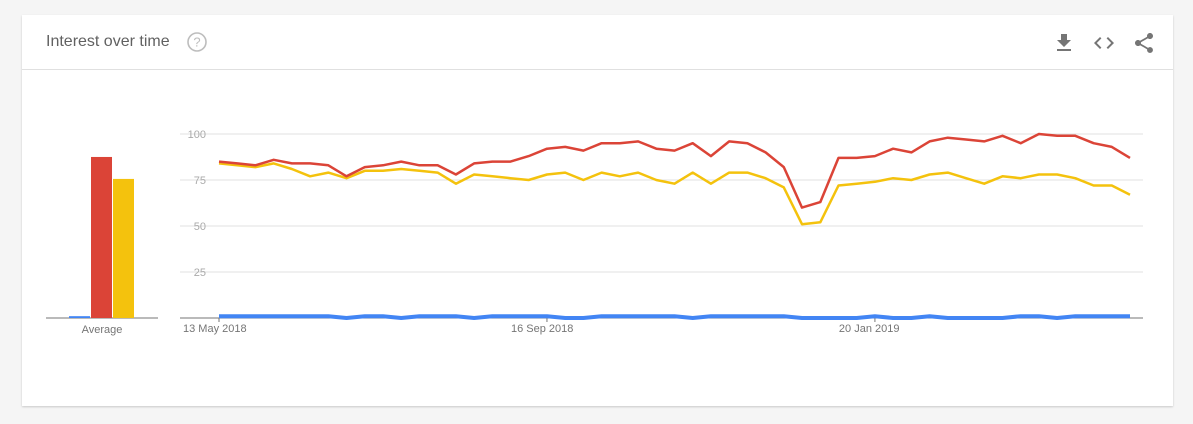  I want to click on x-tick-label-1: 16 Sep 2018, so click(542, 329).